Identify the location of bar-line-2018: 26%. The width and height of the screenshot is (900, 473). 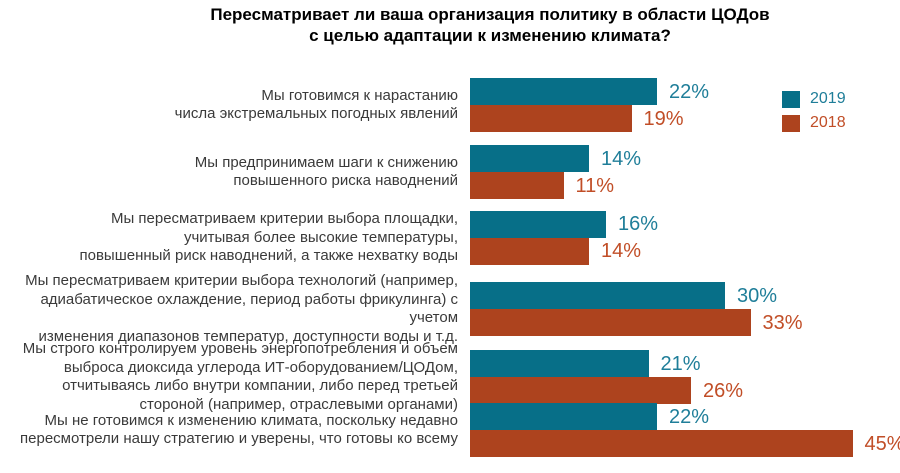
(606, 390).